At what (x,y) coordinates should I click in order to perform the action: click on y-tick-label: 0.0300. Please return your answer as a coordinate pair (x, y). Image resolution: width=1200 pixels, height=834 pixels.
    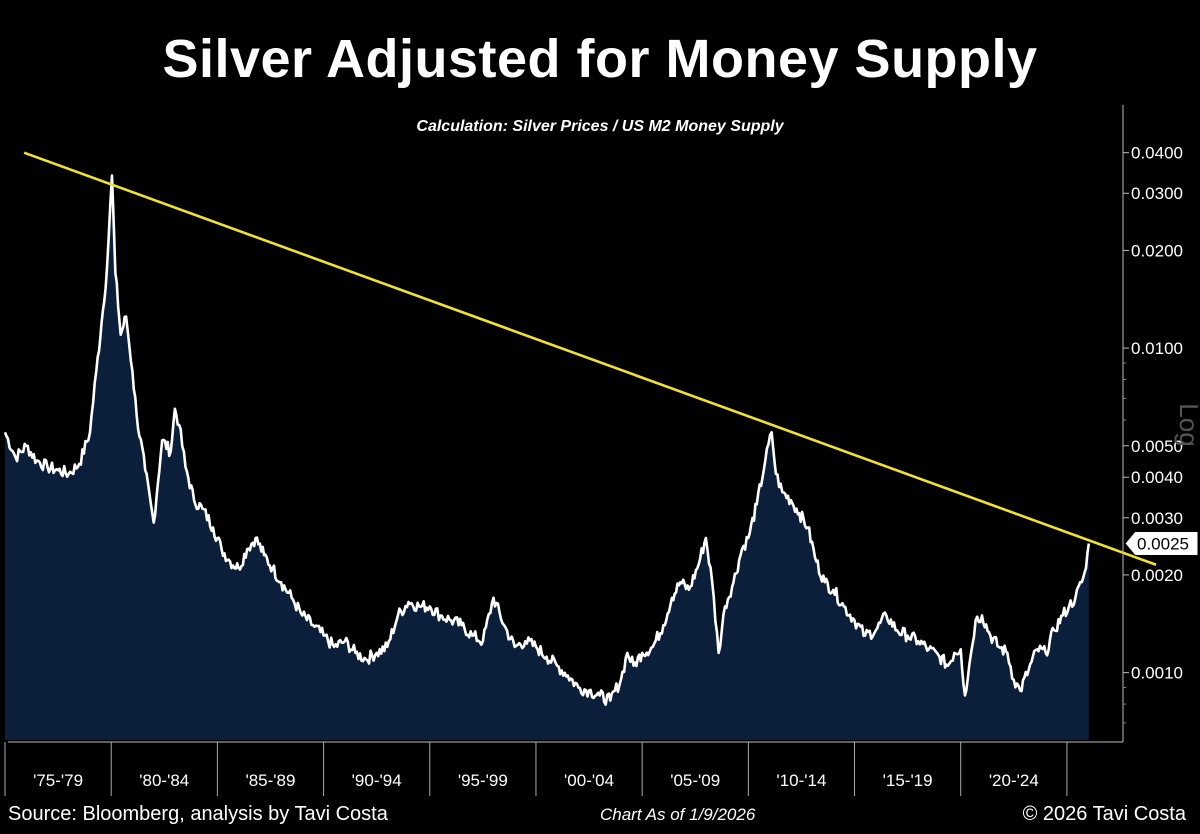
    Looking at the image, I should click on (1157, 193).